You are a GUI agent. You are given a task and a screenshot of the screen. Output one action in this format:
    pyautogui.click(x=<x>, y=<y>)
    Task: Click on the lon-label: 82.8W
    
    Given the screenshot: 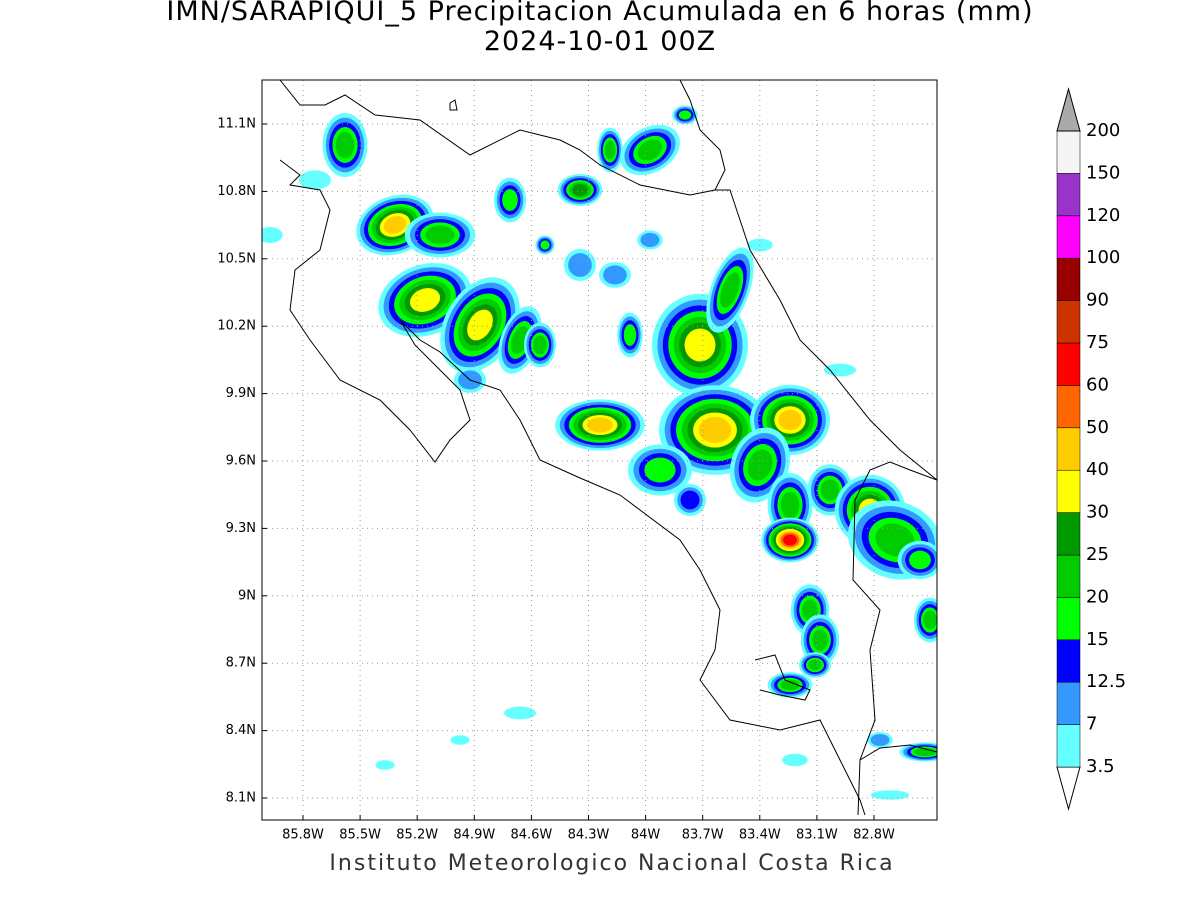 What is the action you would take?
    pyautogui.click(x=874, y=835)
    